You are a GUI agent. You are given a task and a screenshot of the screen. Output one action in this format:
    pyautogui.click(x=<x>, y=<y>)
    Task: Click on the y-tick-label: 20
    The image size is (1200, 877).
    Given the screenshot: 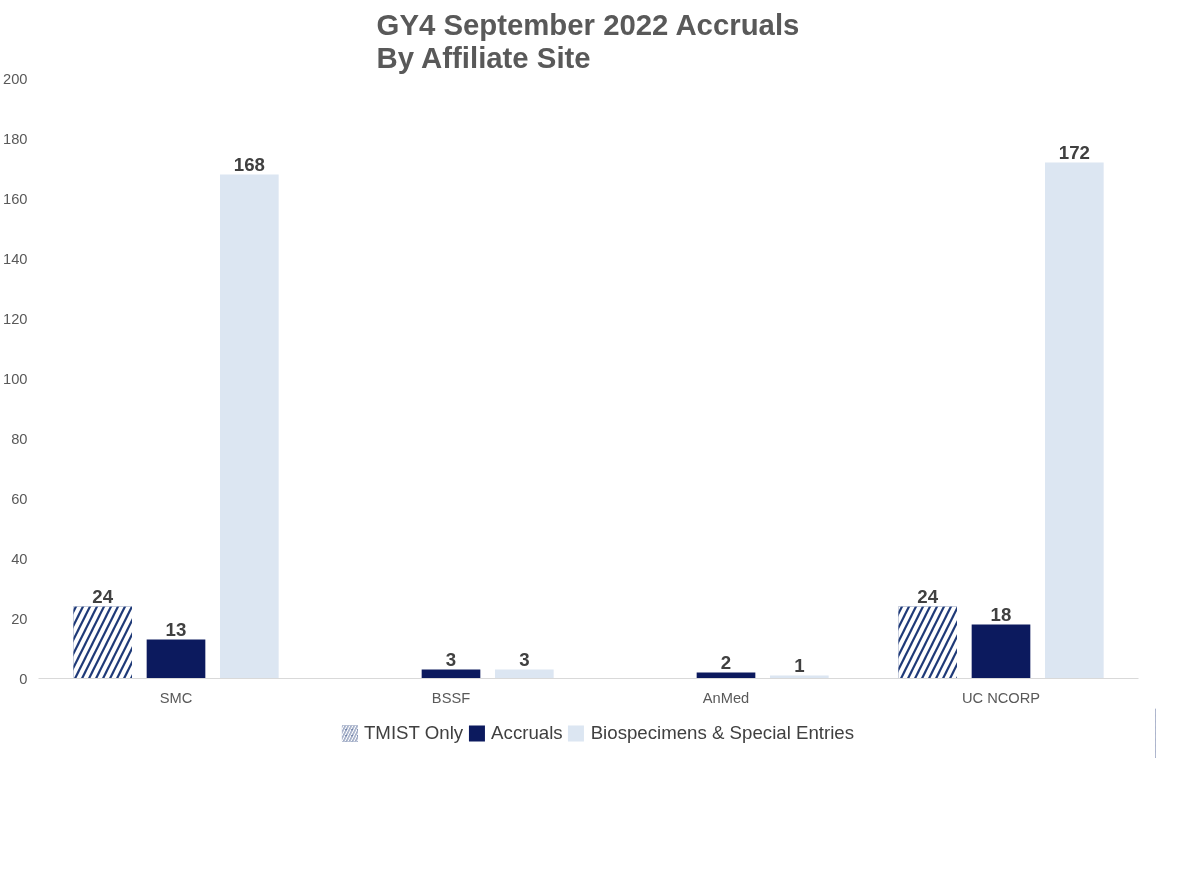 What is the action you would take?
    pyautogui.click(x=19, y=618)
    